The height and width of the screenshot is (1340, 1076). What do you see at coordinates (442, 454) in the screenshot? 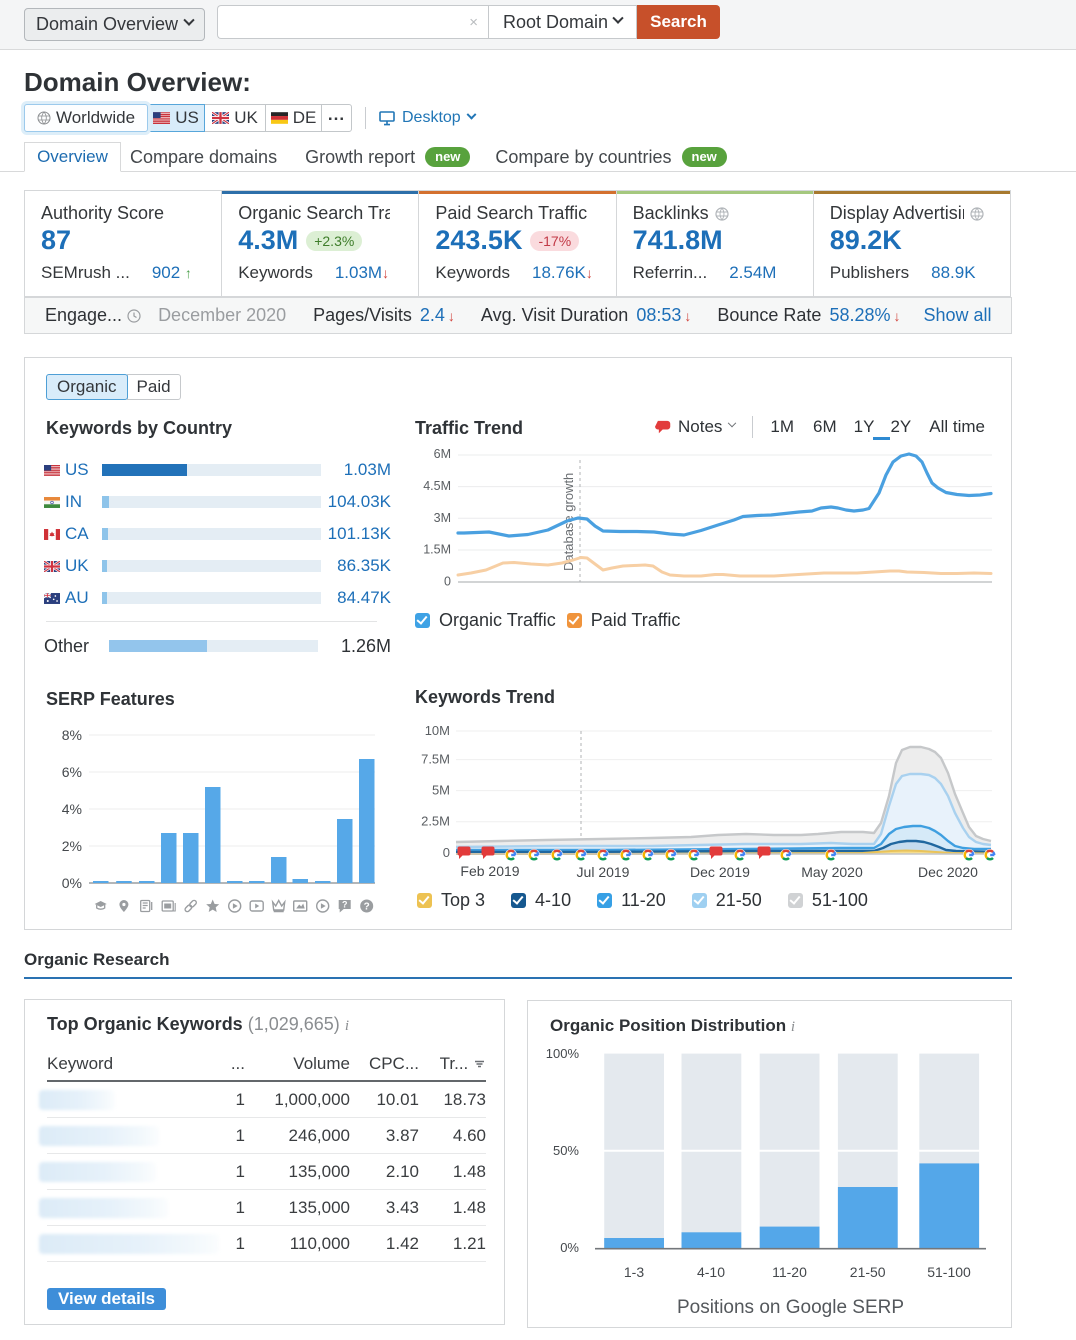
I see `svg-text: 6M` at bounding box center [442, 454].